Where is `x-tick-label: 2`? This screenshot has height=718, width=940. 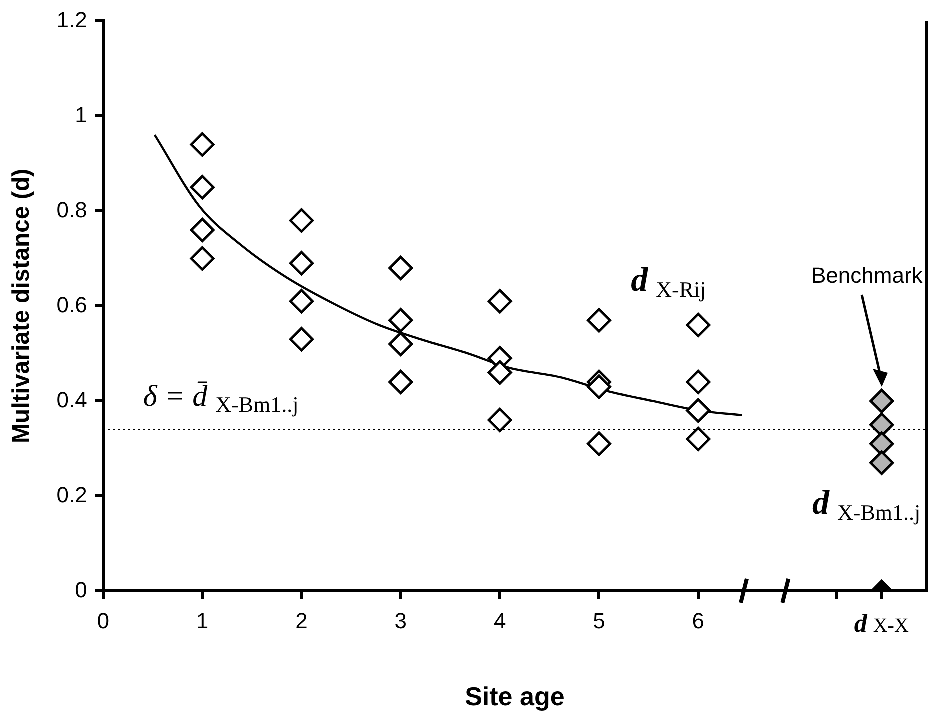
x-tick-label: 2 is located at coordinates (302, 621).